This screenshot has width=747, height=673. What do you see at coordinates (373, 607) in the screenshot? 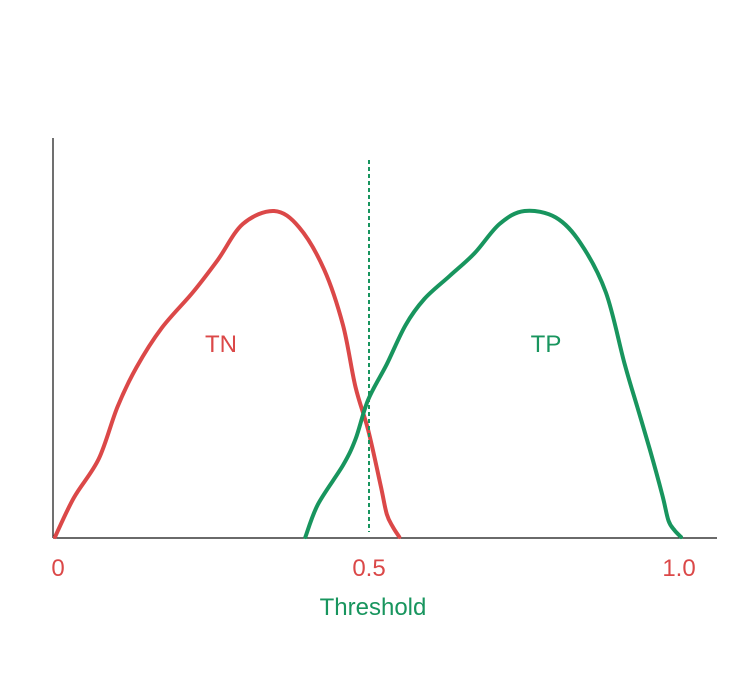
I see `x-axis-title: Threshold` at bounding box center [373, 607].